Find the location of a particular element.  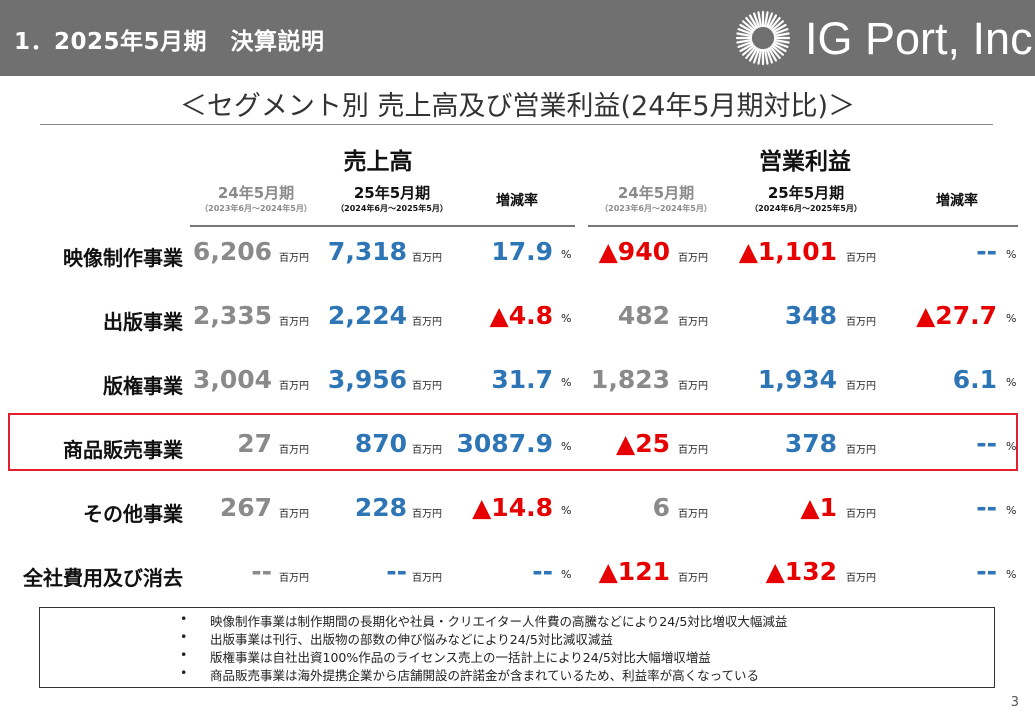

segment-name: 商品販売事業 is located at coordinates (123, 450).